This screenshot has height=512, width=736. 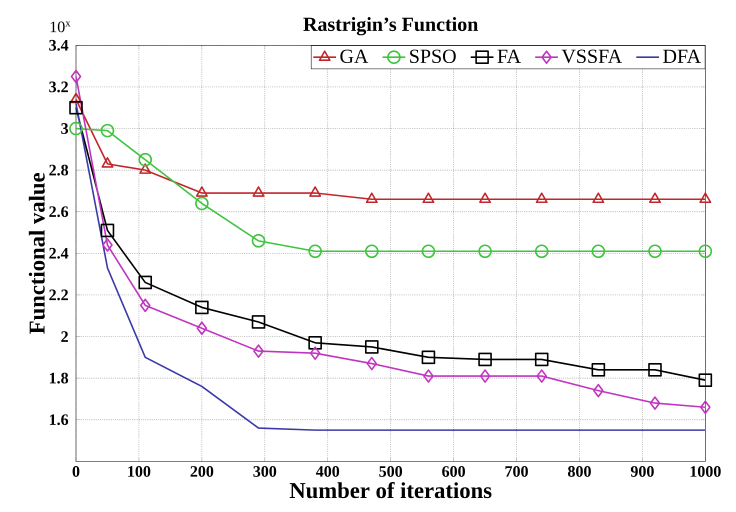 I want to click on legend-label: DFA, so click(x=682, y=56).